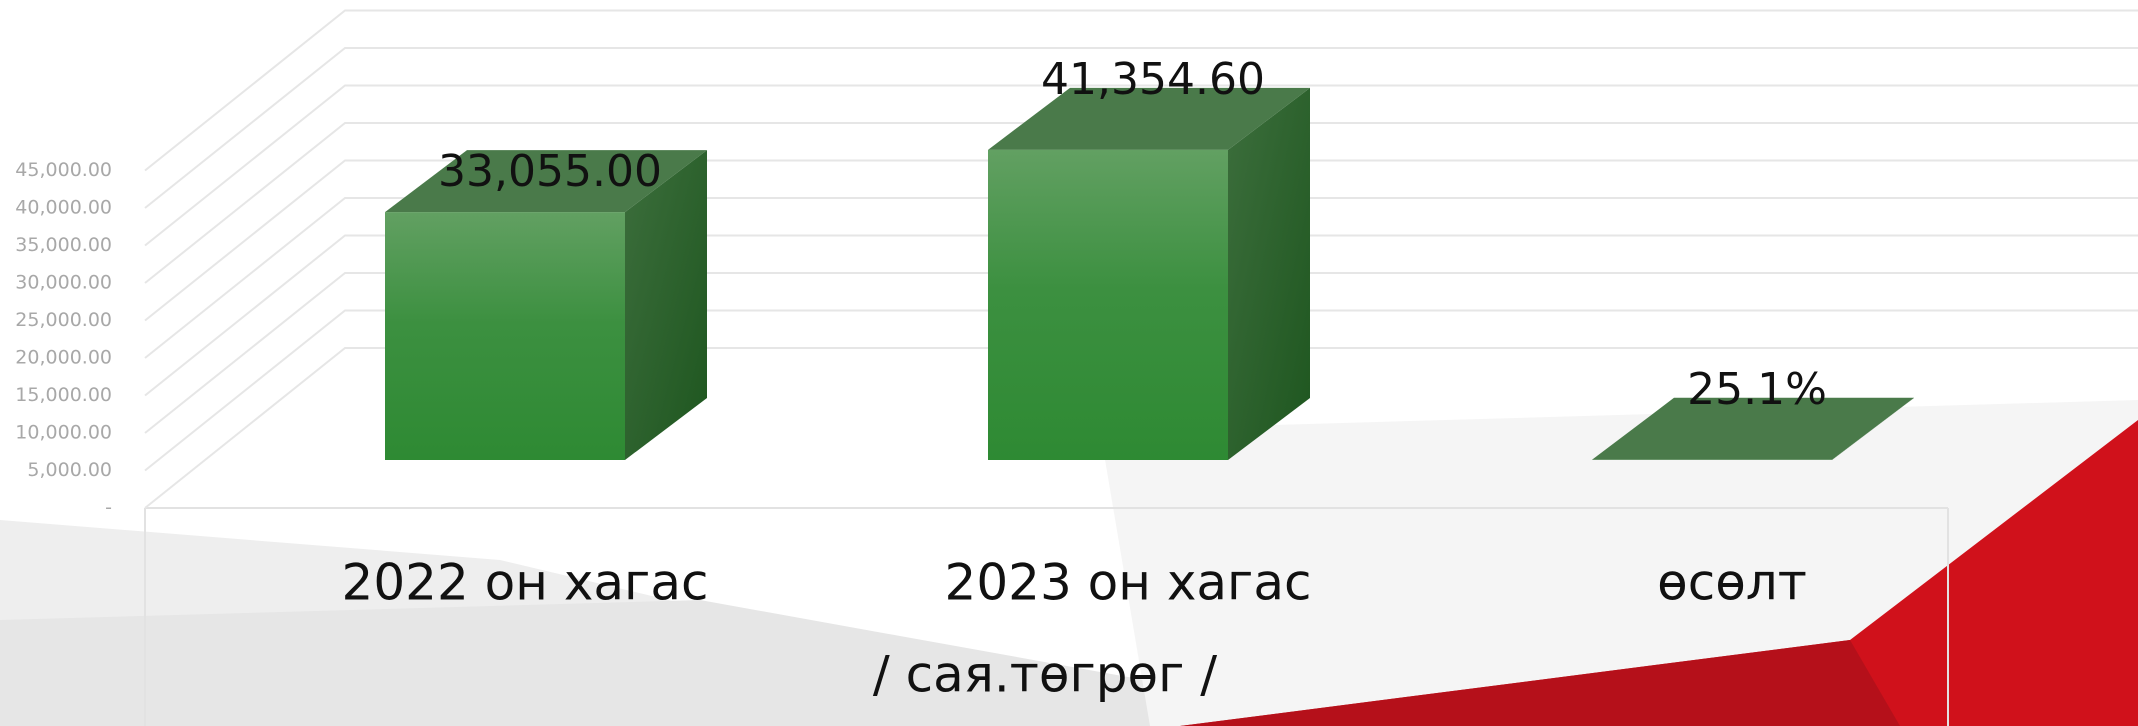 This screenshot has width=2138, height=726. What do you see at coordinates (1732, 583) in the screenshot?
I see `x-tick-label: өсөлт` at bounding box center [1732, 583].